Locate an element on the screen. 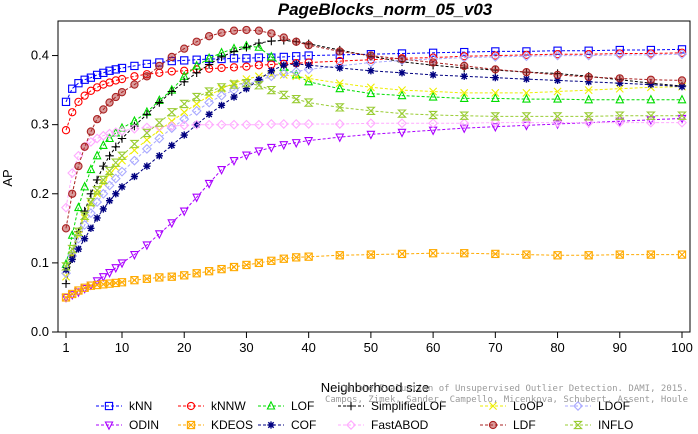  legend-item-inflo: INFLO is located at coordinates (599, 425).